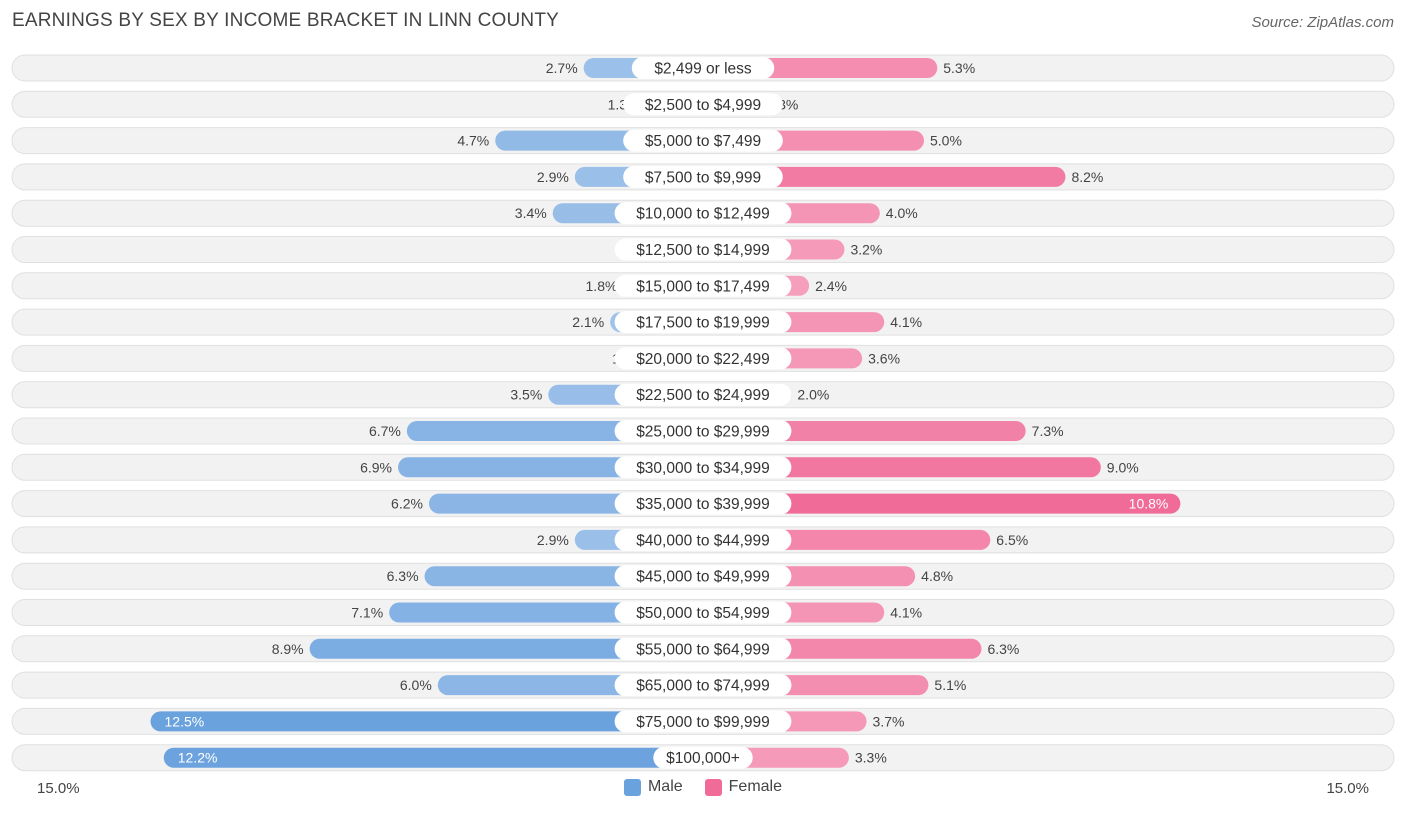 The width and height of the screenshot is (1406, 813). I want to click on legend-item-female: Female, so click(743, 787).